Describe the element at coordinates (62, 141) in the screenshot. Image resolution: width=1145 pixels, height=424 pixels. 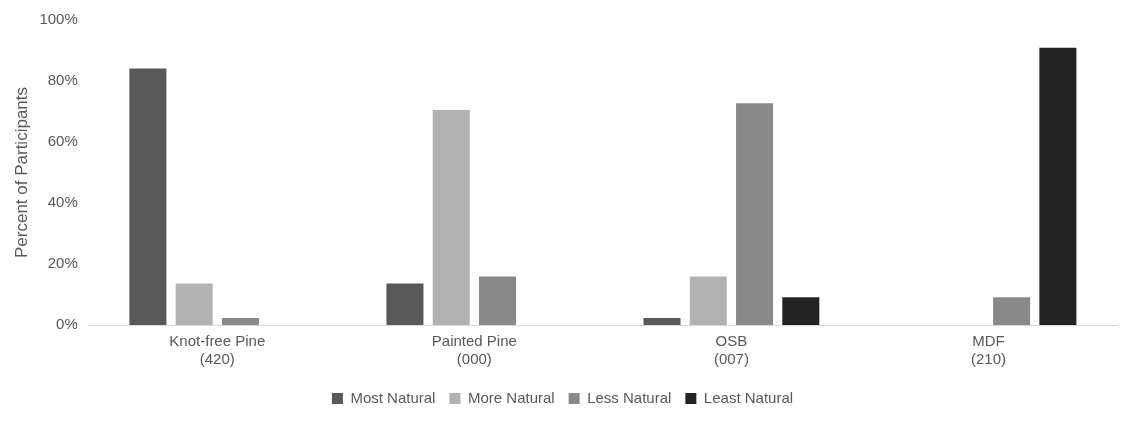
I see `y-tick-label: 60%` at that location.